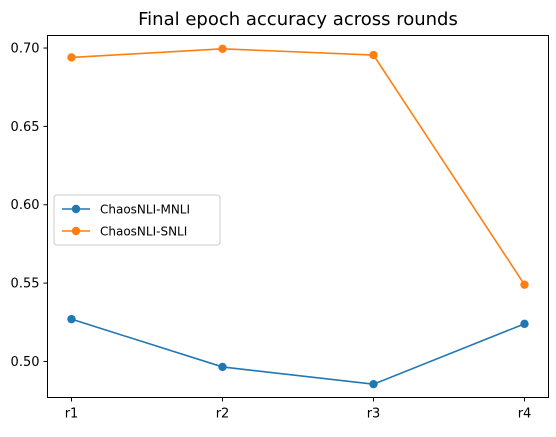 The width and height of the screenshot is (556, 437). Describe the element at coordinates (25, 127) in the screenshot. I see `y-tick-label: 0.65` at that location.